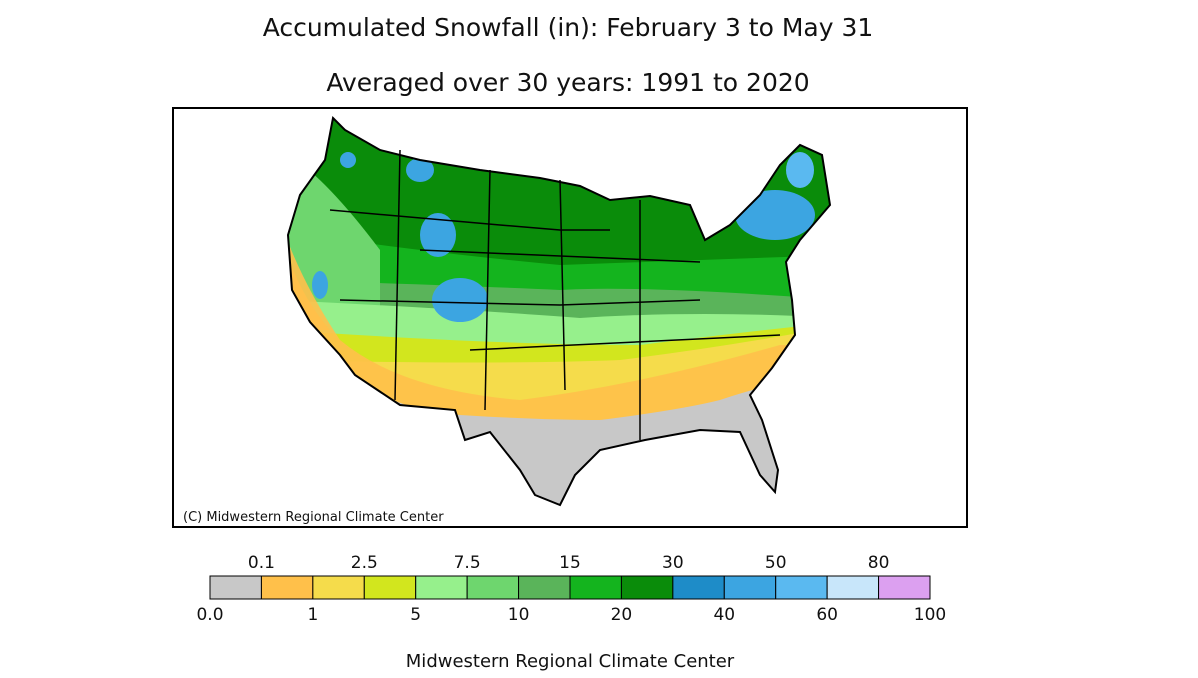 This screenshot has height=678, width=1198. What do you see at coordinates (364, 563) in the screenshot?
I see `legend-label: 2.5` at bounding box center [364, 563].